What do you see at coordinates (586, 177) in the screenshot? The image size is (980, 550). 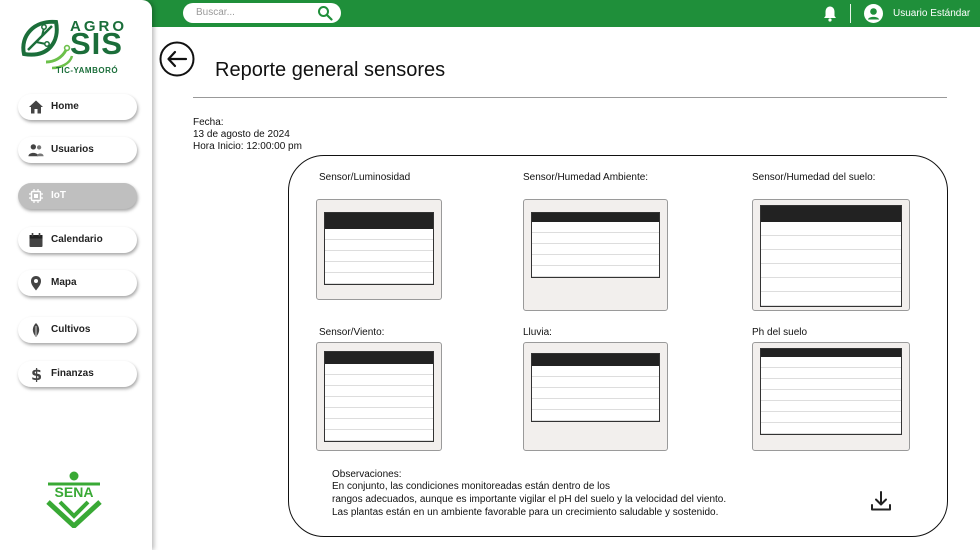 I see `sensor-title-humedad-ambiente: Sensor/Humedad Ambiente:` at bounding box center [586, 177].